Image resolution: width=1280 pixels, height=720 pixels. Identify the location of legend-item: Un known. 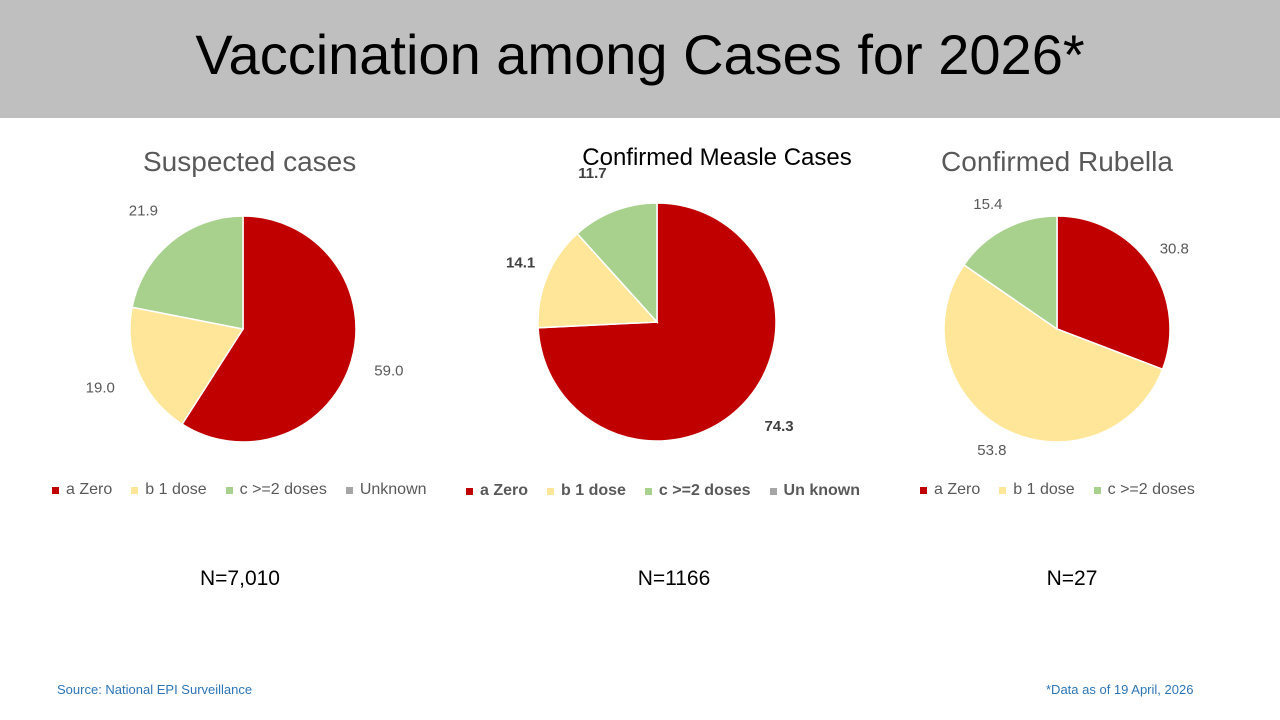
(814, 491).